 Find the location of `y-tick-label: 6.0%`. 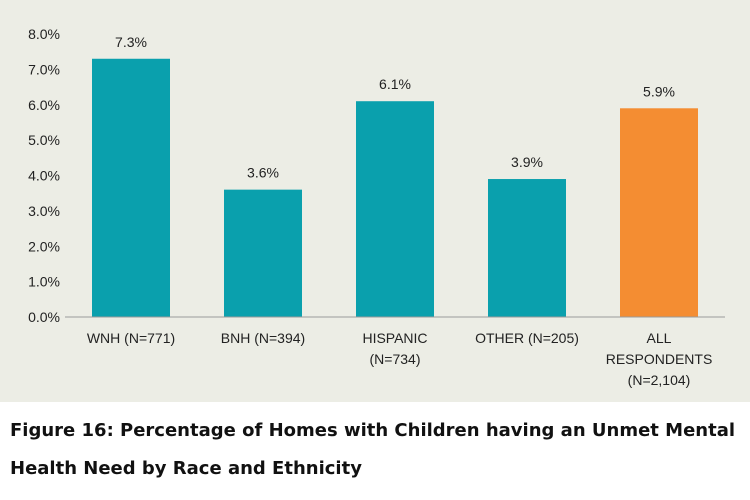

y-tick-label: 6.0% is located at coordinates (44, 105).